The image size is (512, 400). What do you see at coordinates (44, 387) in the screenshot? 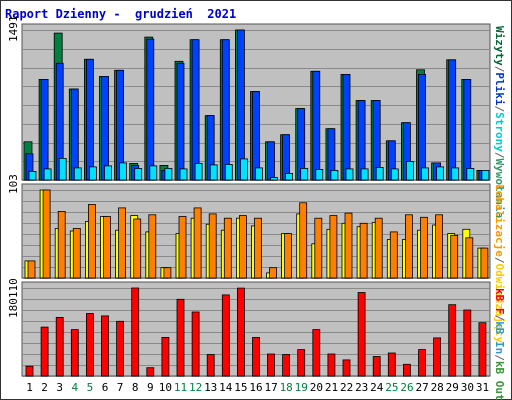
I see `day-label: 2` at bounding box center [44, 387].